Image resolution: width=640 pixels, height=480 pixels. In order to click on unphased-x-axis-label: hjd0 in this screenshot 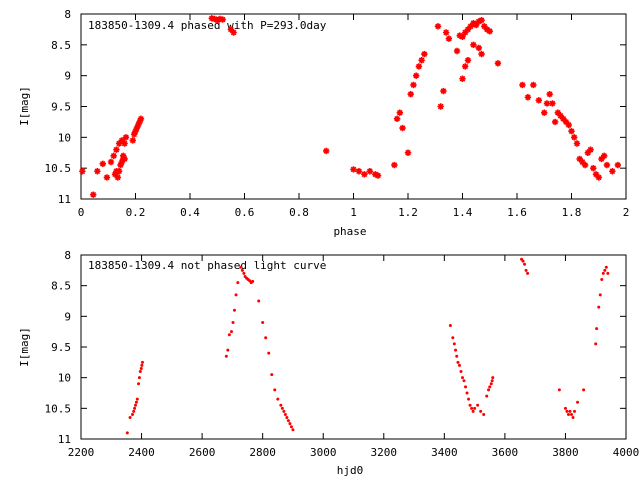, I will do `click(350, 470)`.